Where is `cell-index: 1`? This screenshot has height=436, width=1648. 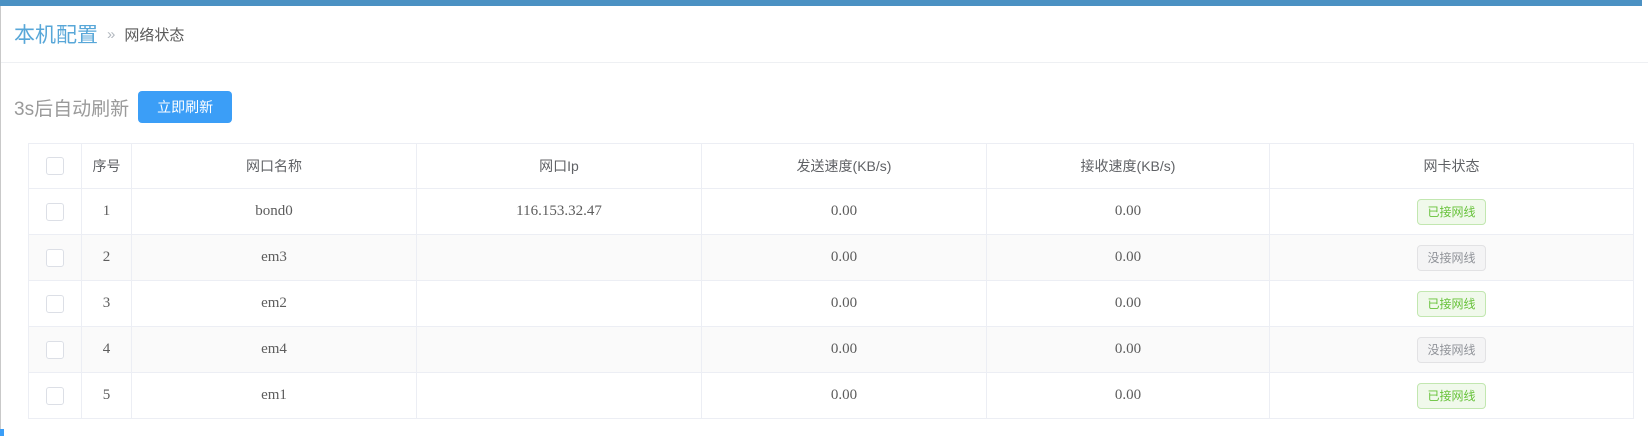 cell-index: 1 is located at coordinates (106, 211).